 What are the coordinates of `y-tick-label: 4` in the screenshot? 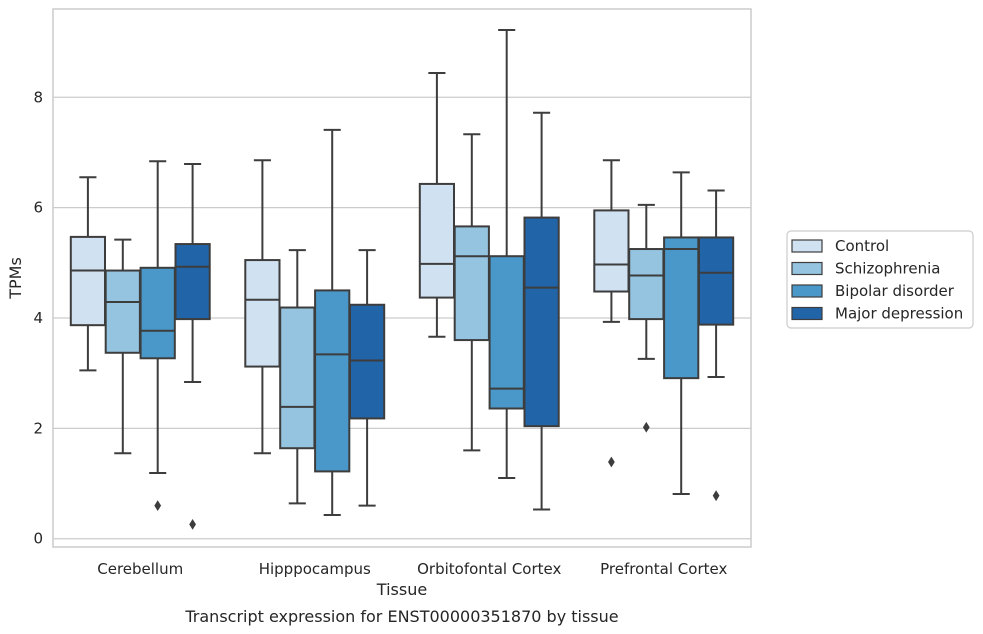 It's located at (38, 318).